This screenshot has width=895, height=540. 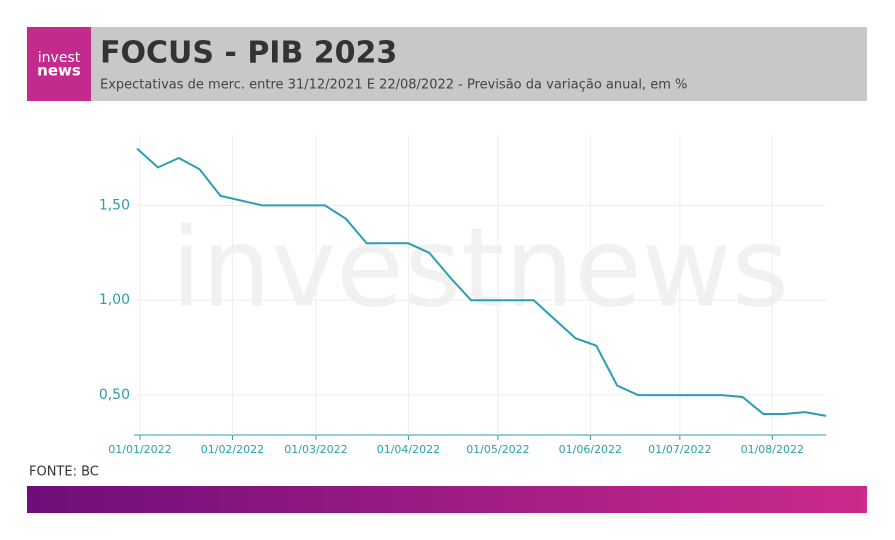 I want to click on y-tick-label: 0,50, so click(x=114, y=395).